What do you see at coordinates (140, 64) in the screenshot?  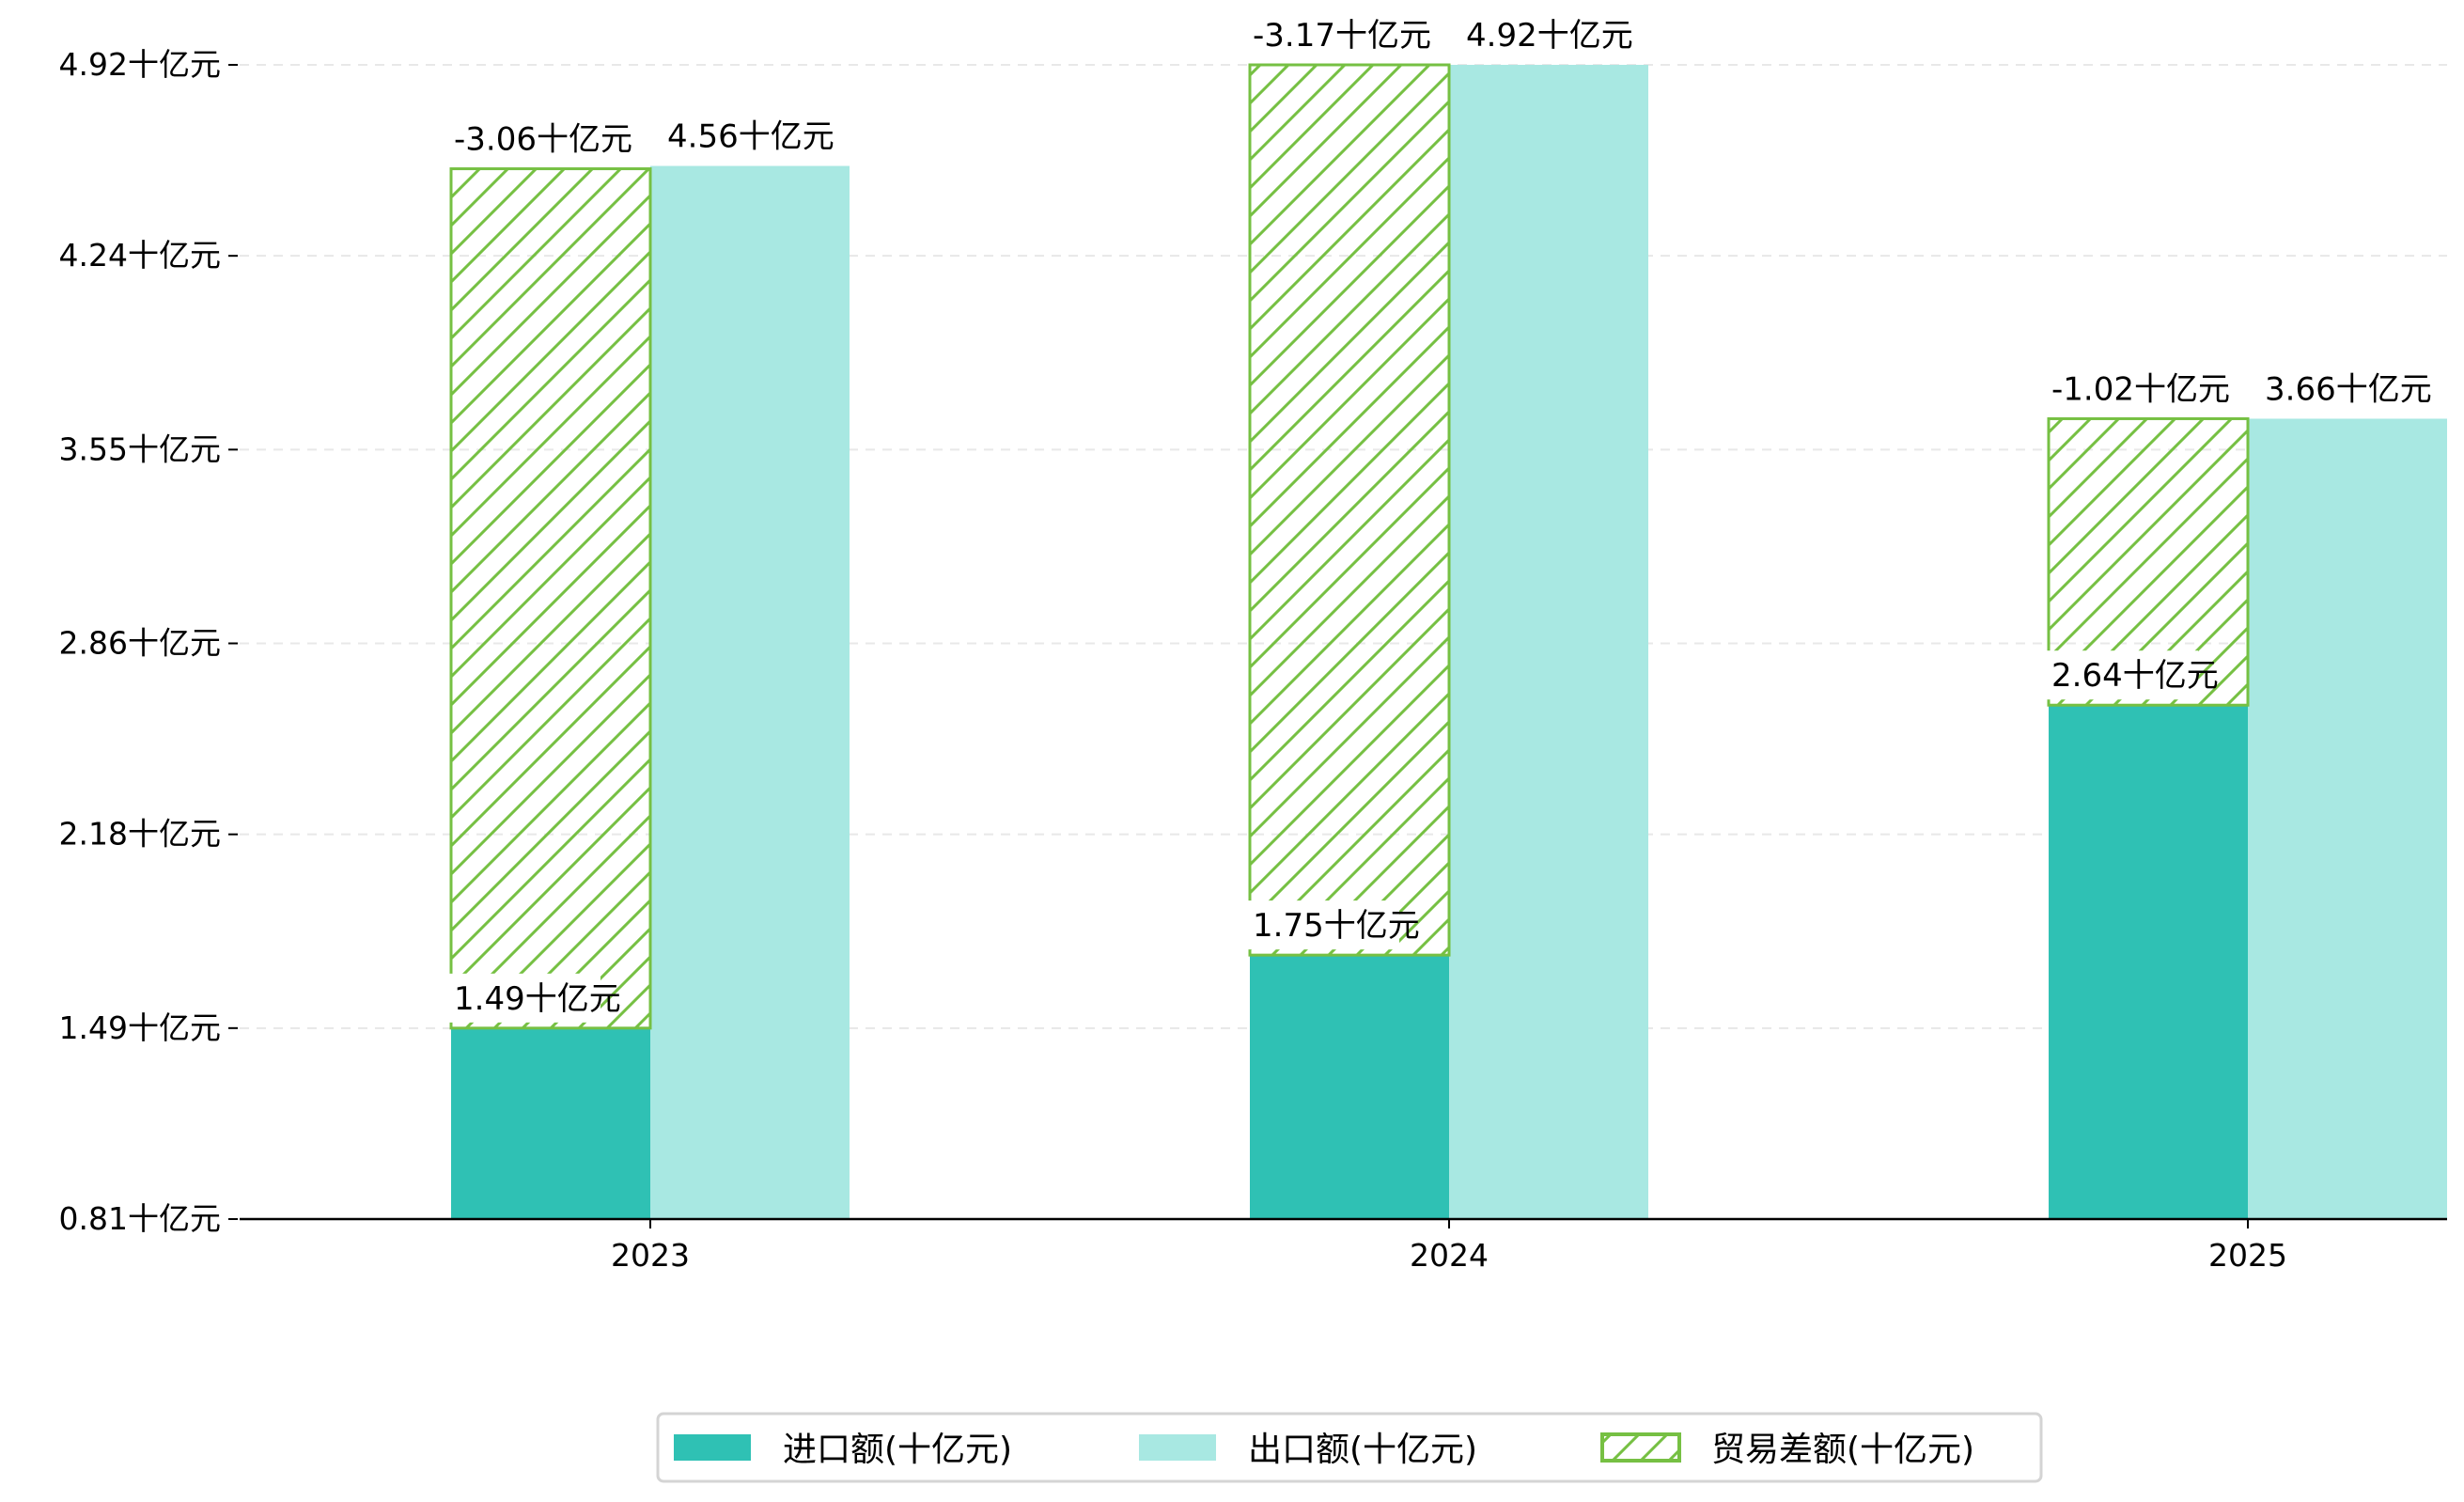 I see `y-tick-label: 4.92十亿元` at bounding box center [140, 64].